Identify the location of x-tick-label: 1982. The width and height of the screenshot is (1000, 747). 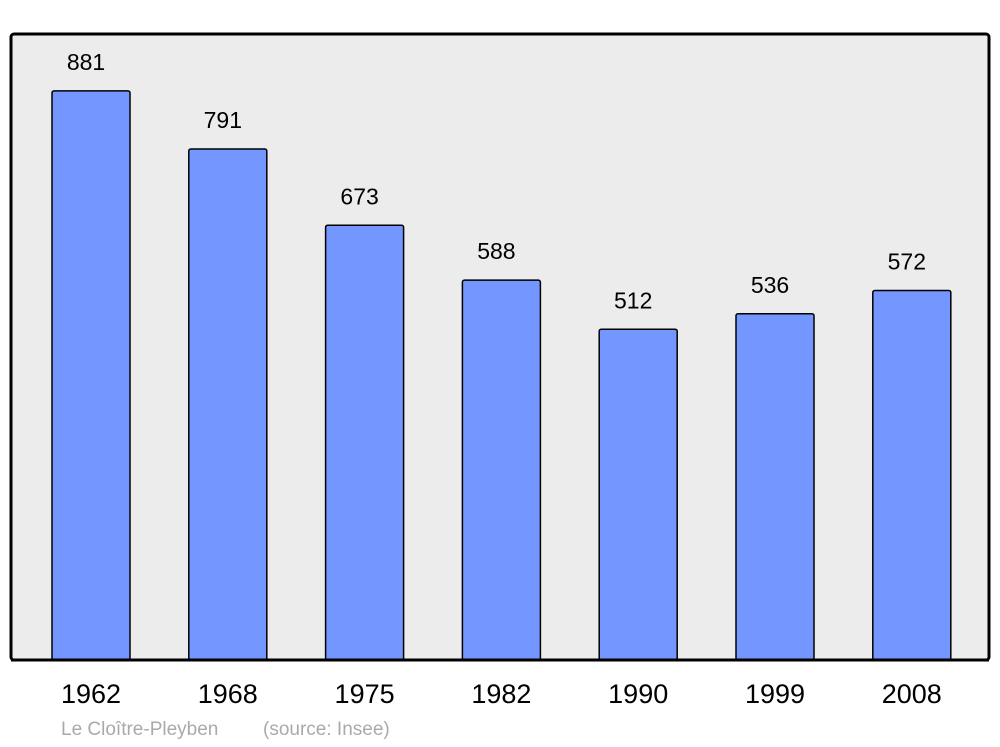
(501, 694).